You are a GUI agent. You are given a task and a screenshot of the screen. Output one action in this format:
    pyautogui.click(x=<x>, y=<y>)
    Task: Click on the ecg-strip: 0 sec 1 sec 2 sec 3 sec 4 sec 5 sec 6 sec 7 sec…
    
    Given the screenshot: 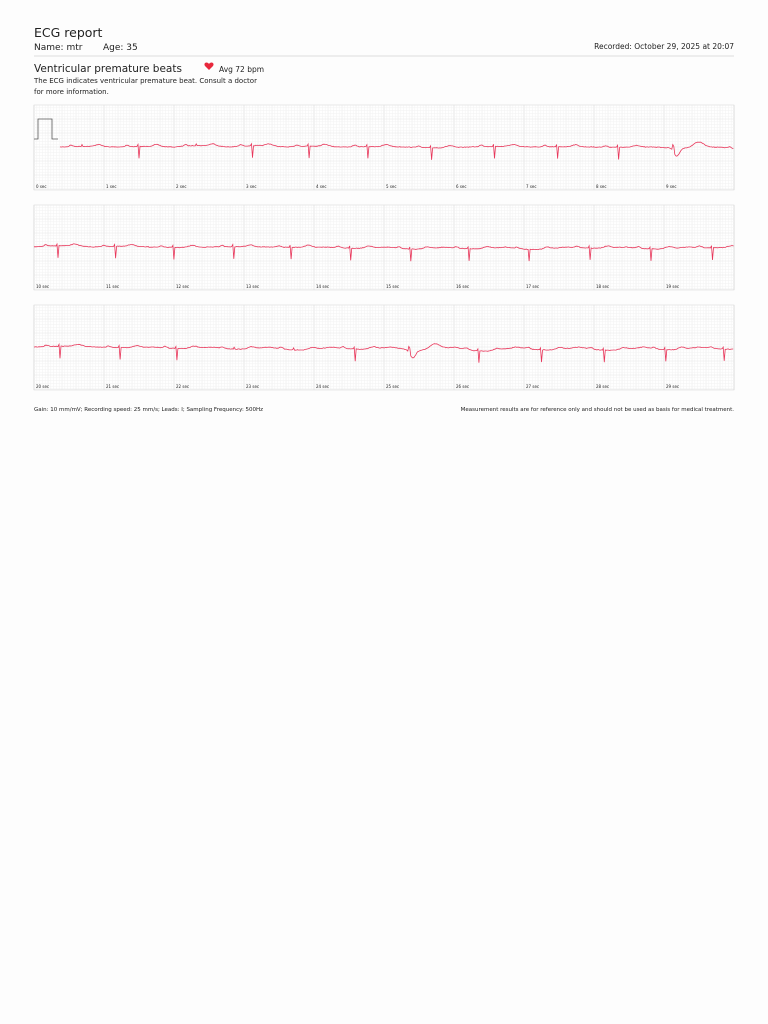 What is the action you would take?
    pyautogui.click(x=384, y=147)
    